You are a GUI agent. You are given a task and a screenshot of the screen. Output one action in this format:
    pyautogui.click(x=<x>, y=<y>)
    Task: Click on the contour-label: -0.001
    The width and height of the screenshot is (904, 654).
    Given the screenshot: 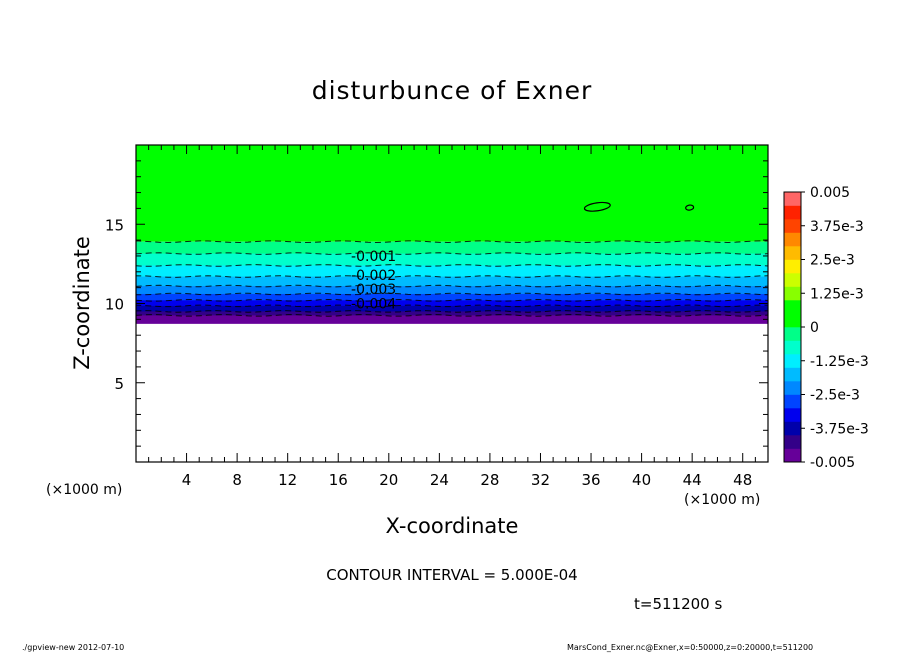 What is the action you would take?
    pyautogui.click(x=373, y=257)
    